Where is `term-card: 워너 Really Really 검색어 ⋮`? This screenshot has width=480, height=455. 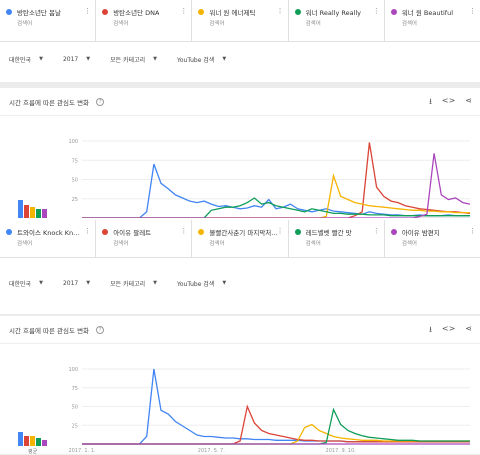 term-card: 워너 Really Really 검색어 ⋮ is located at coordinates (337, 20).